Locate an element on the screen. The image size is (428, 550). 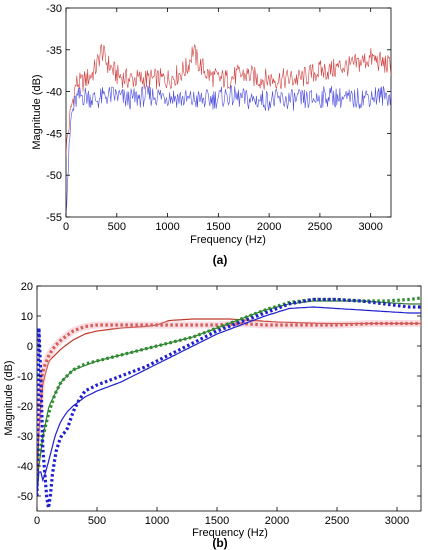
panel-b-x-tick-label: 2500 is located at coordinates (337, 521).